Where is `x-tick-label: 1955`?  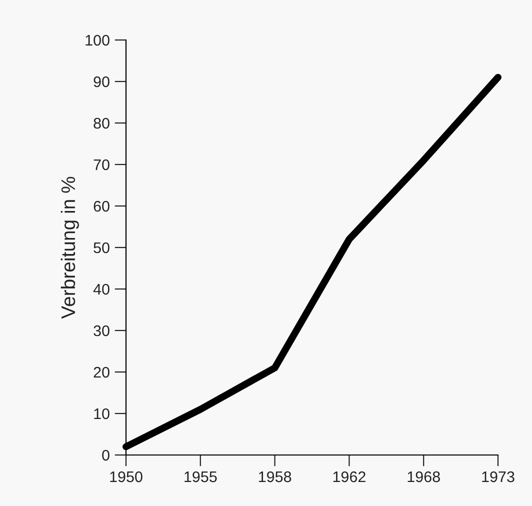 x-tick-label: 1955 is located at coordinates (200, 476).